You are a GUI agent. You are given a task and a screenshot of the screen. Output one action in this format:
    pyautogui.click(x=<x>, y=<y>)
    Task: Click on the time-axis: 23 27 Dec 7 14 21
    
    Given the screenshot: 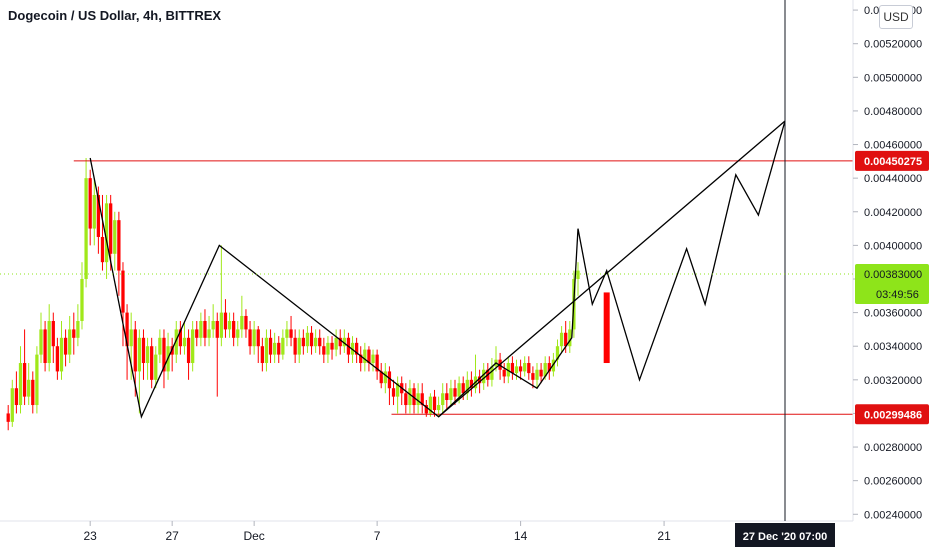 What is the action you would take?
    pyautogui.click(x=378, y=532)
    